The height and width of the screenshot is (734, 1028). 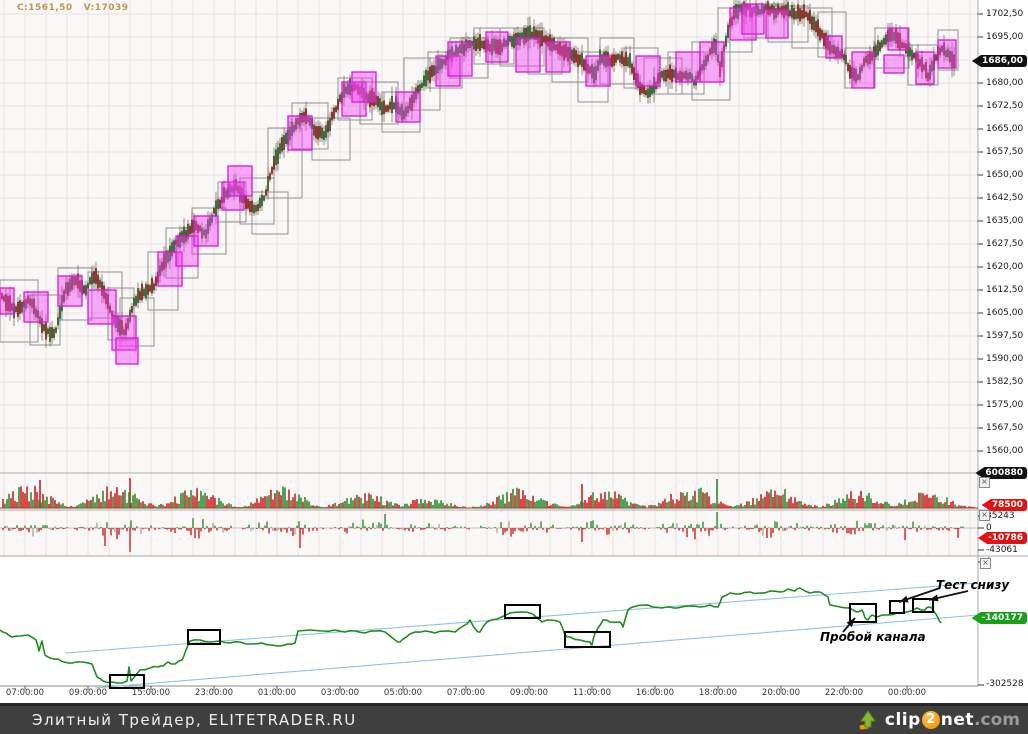 What do you see at coordinates (1005, 152) in the screenshot?
I see `price-tick-label: 1657,50` at bounding box center [1005, 152].